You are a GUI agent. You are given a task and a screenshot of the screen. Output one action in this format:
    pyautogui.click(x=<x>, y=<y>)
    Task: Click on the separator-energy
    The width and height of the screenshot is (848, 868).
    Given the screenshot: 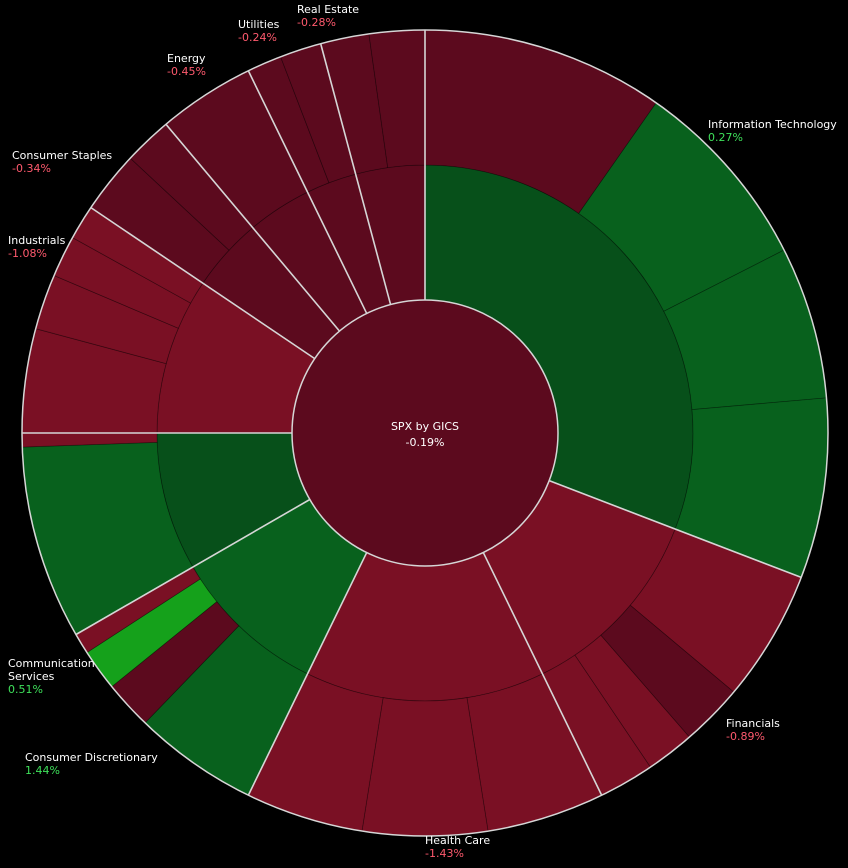 What is the action you would take?
    pyautogui.click(x=253, y=227)
    